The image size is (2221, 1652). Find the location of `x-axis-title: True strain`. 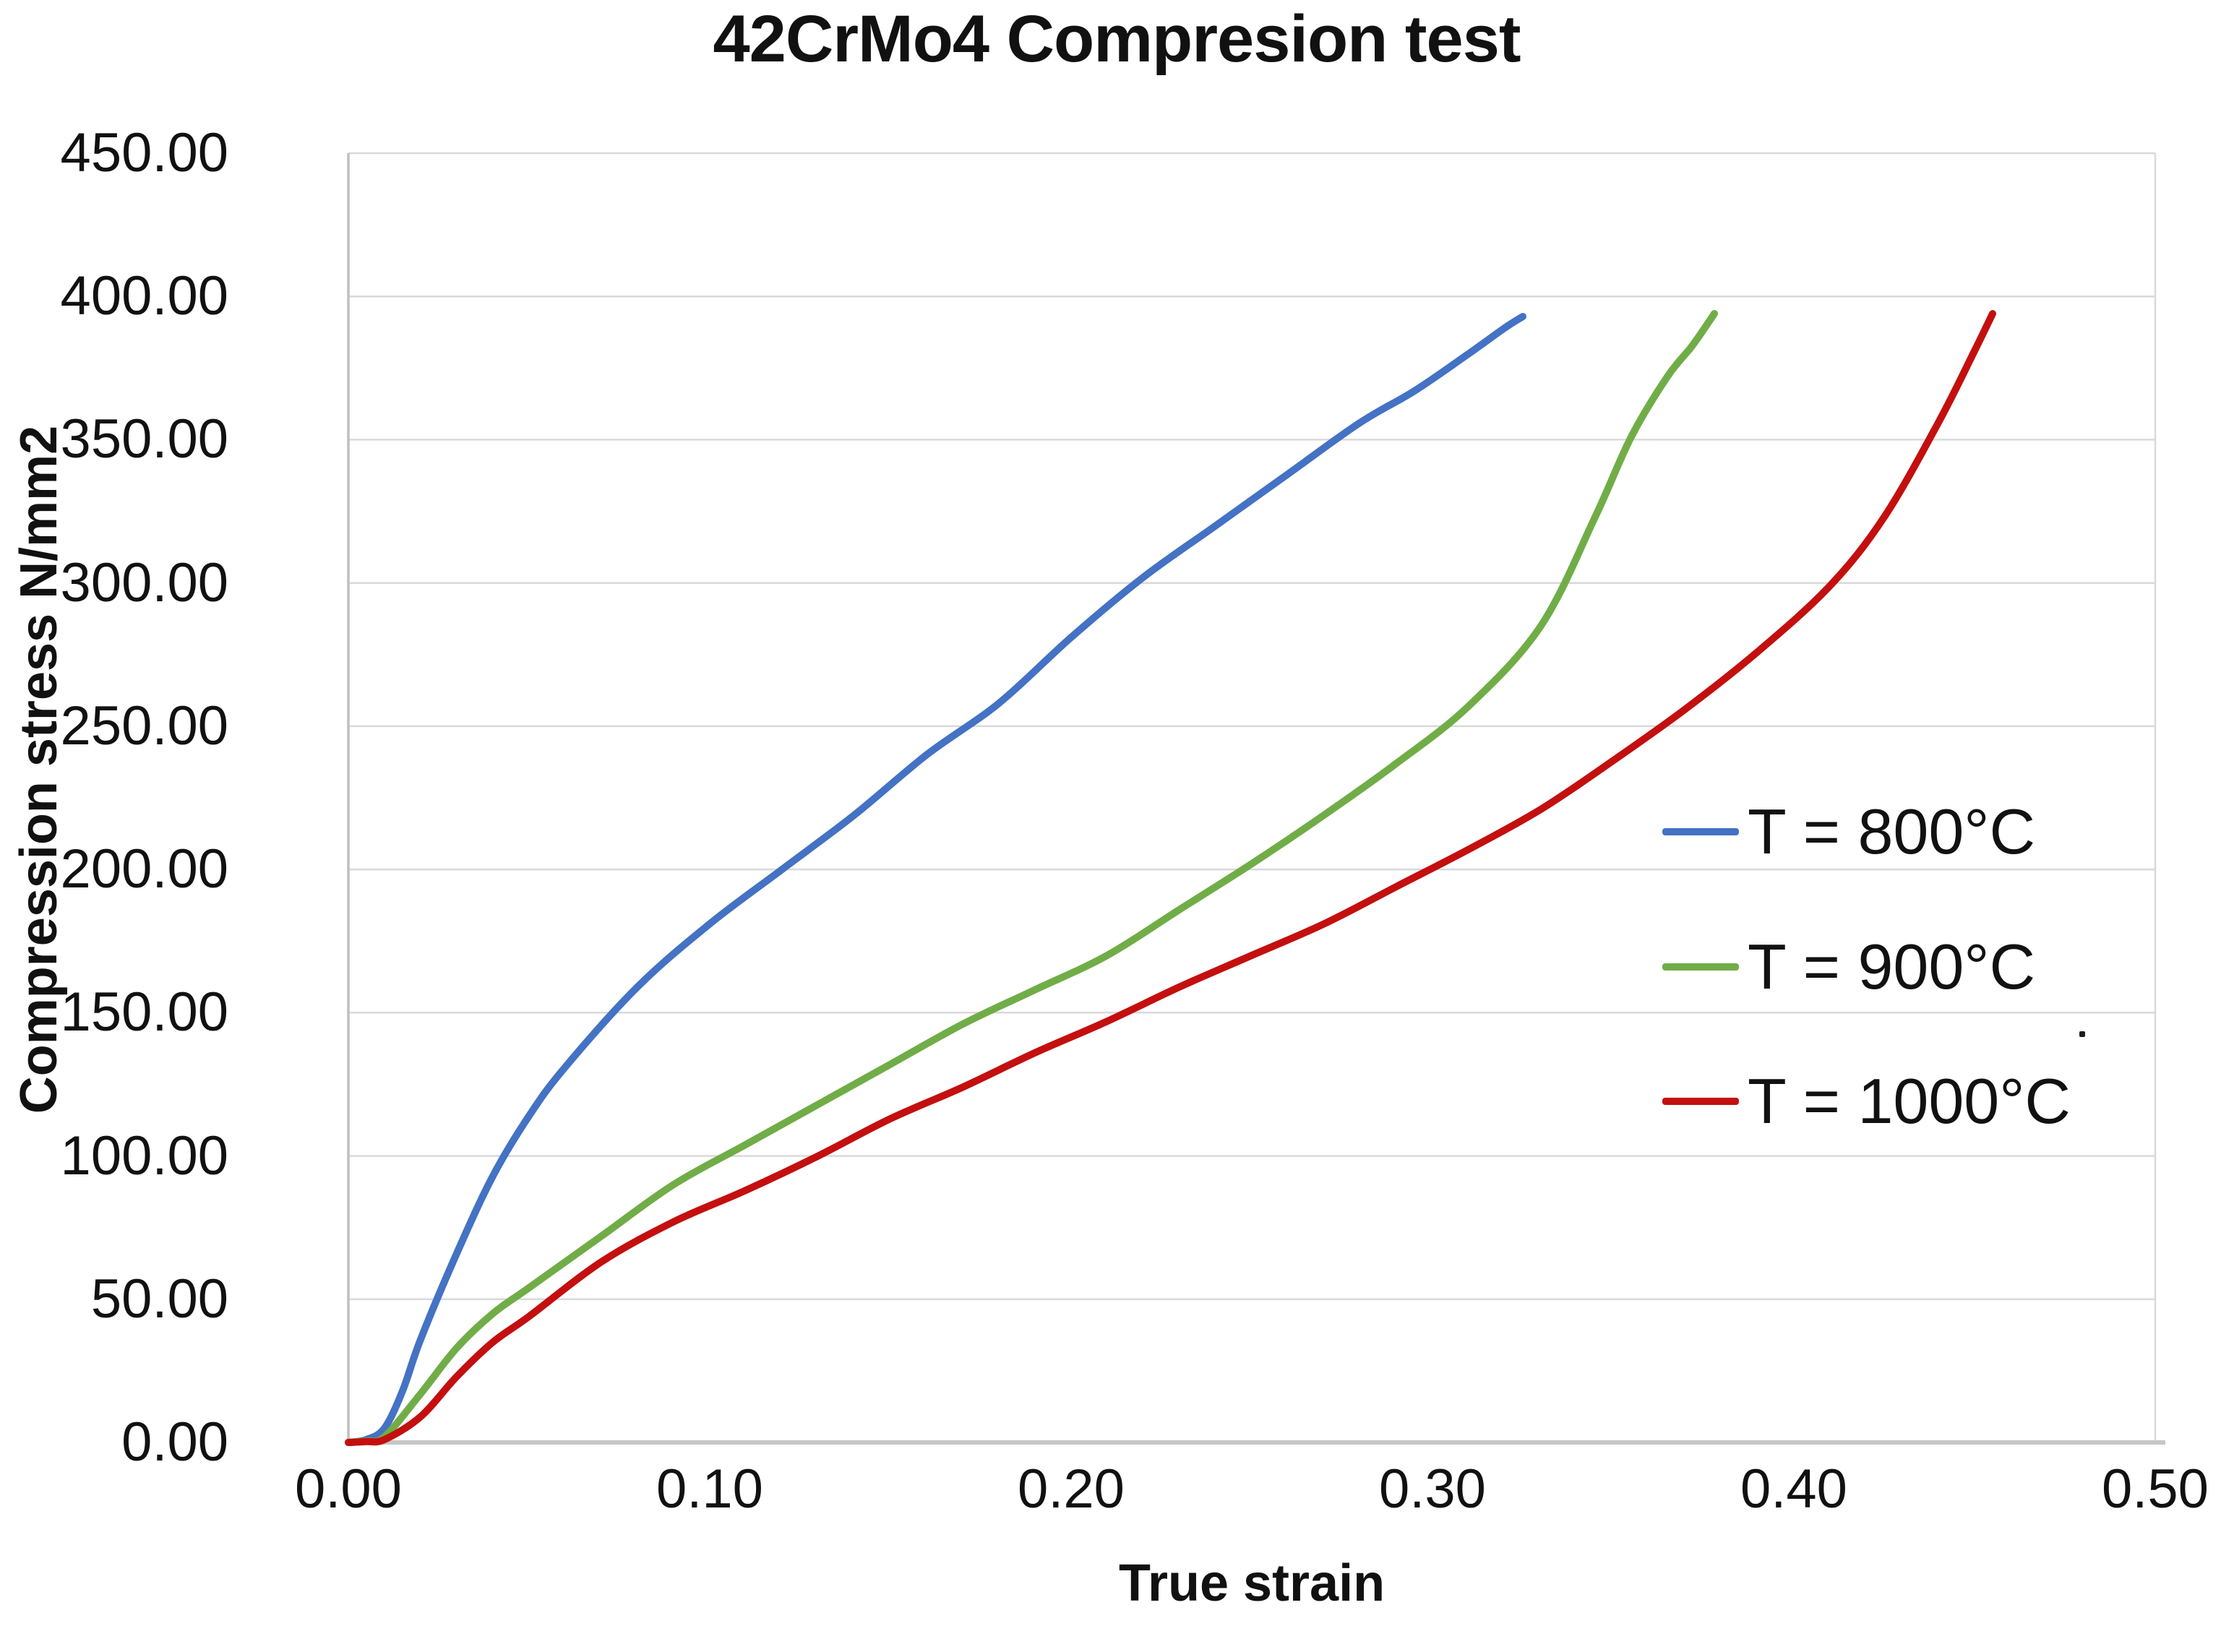

x-axis-title: True strain is located at coordinates (1252, 1583).